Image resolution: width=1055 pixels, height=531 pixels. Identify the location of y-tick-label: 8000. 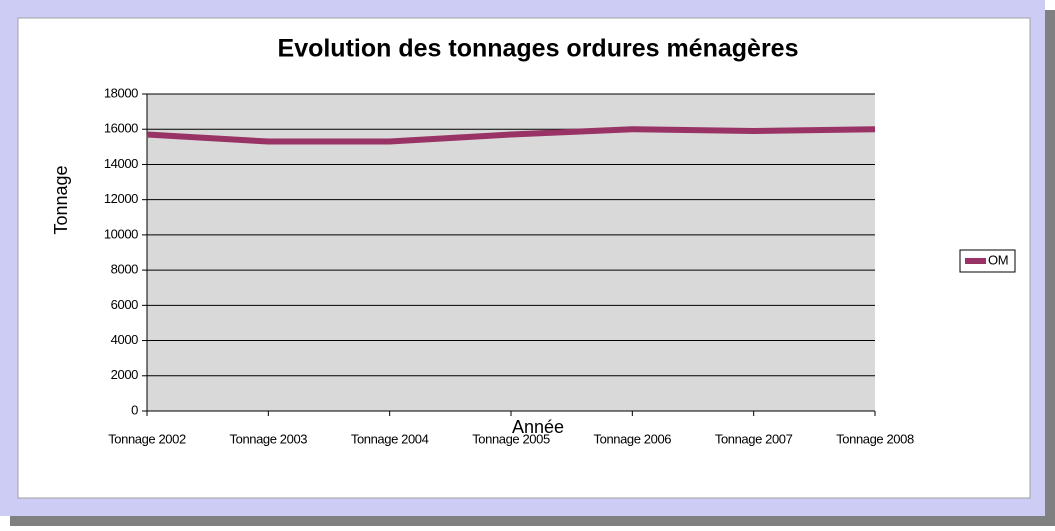
(124, 269).